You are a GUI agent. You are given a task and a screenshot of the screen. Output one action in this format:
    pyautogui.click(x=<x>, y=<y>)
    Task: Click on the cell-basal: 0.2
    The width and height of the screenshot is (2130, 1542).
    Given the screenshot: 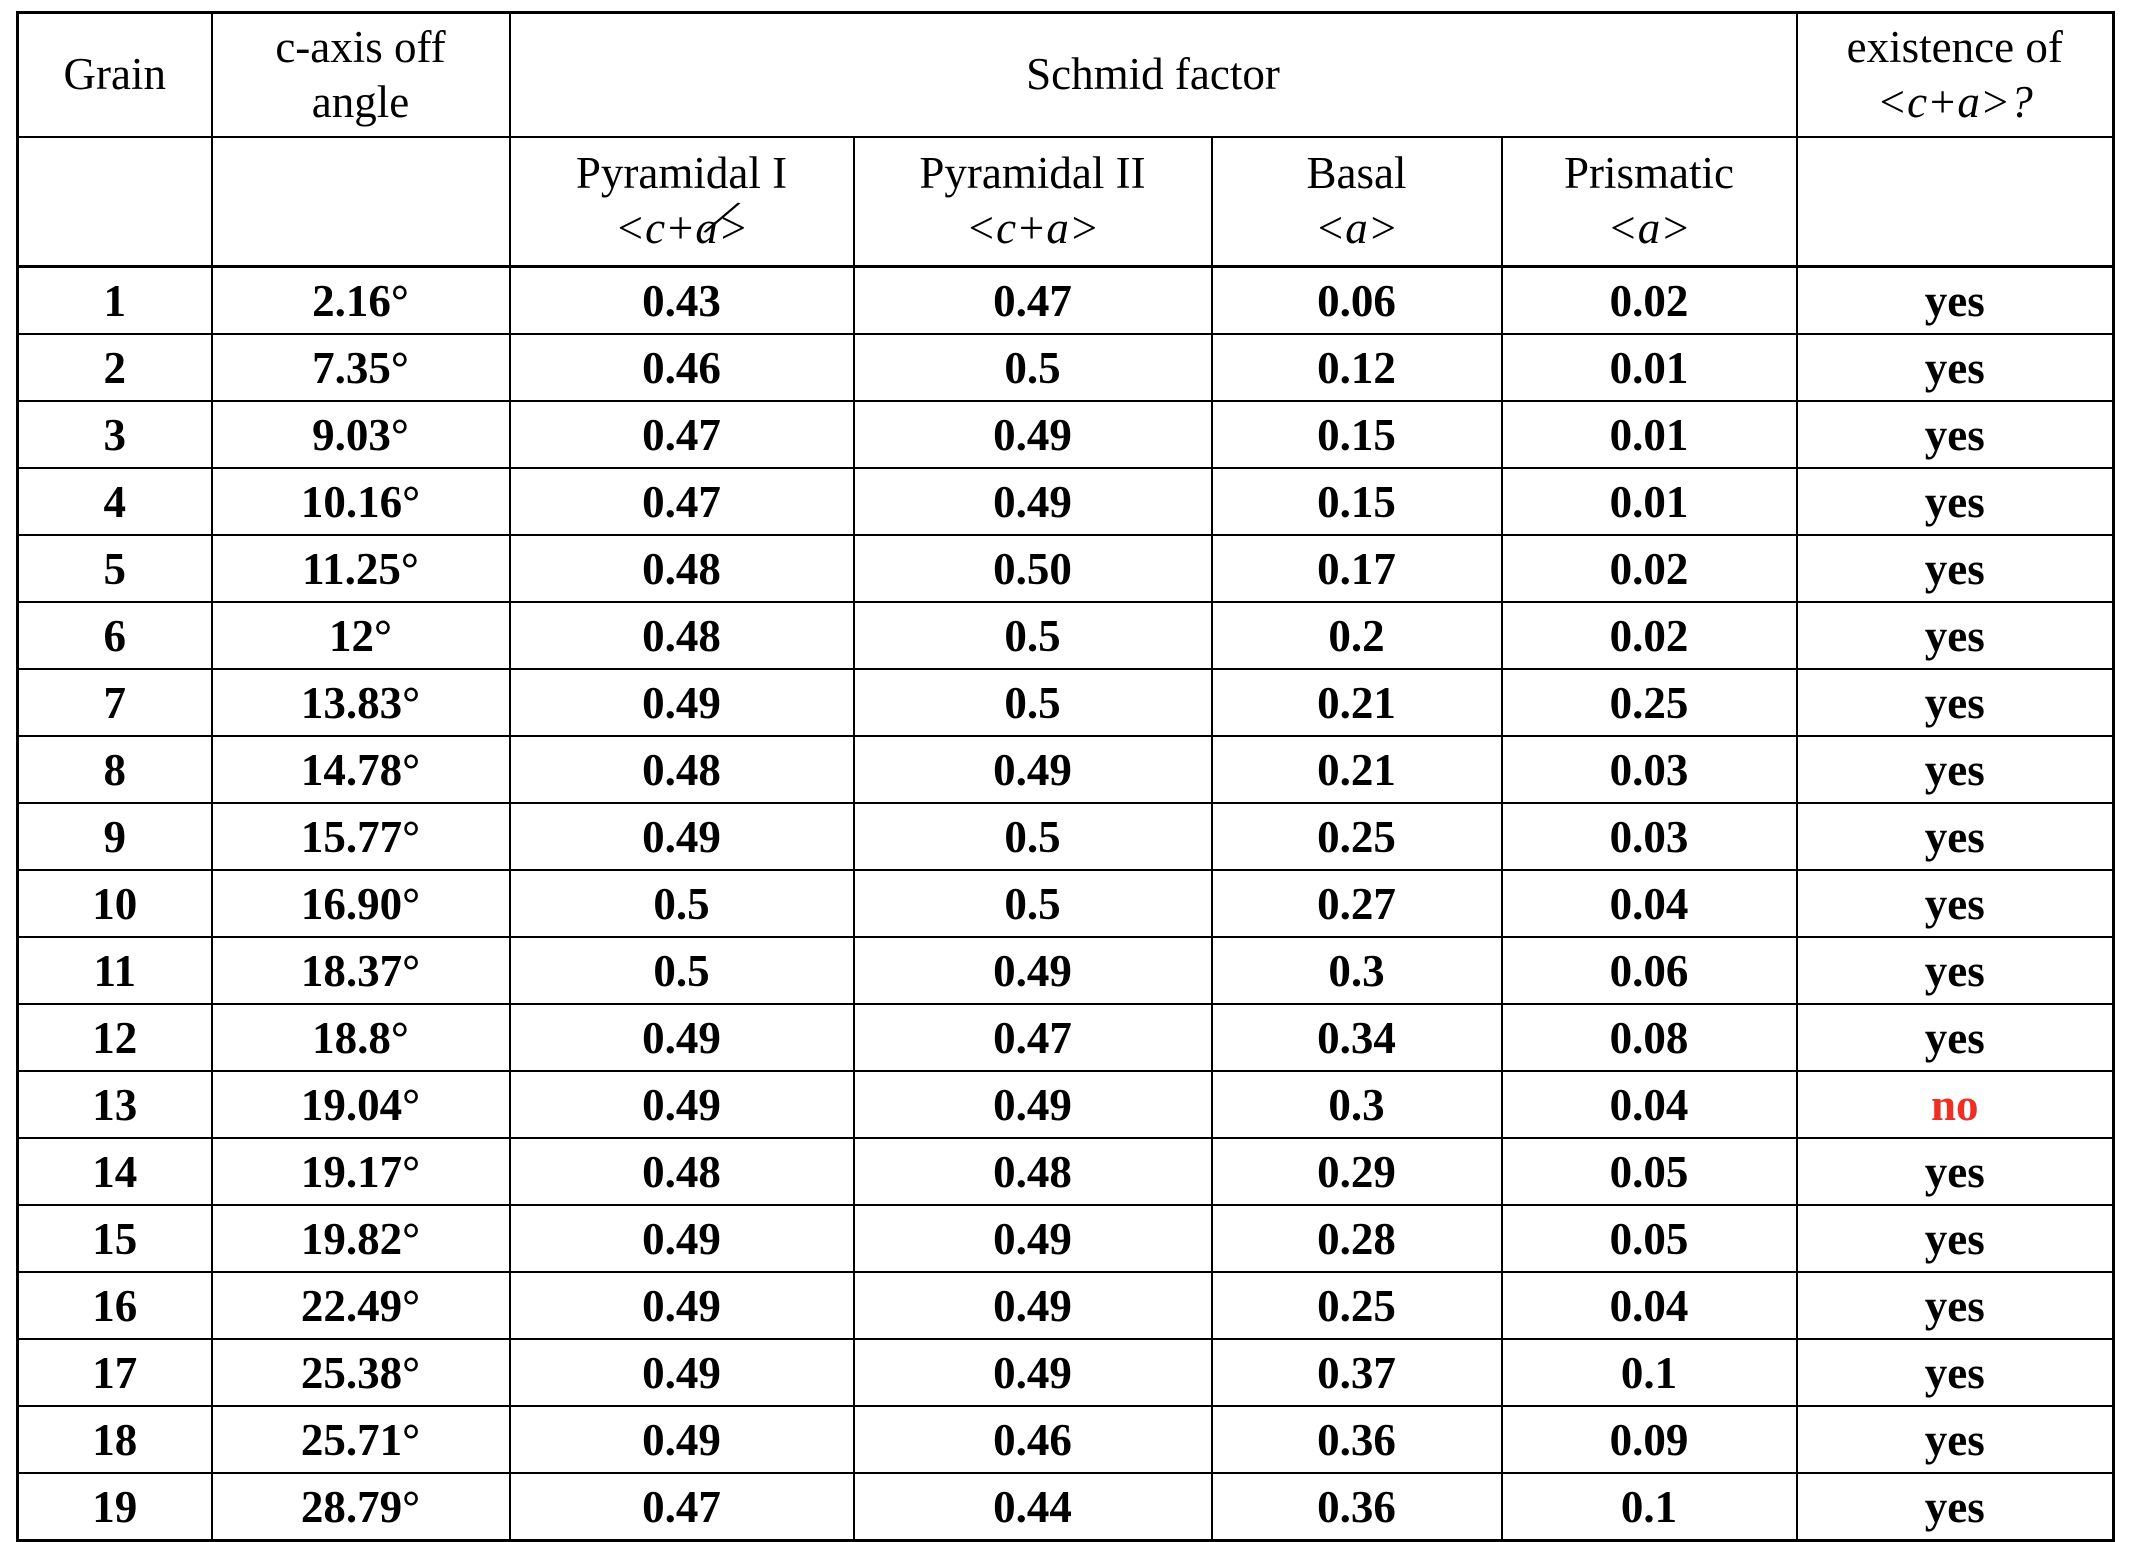 What is the action you would take?
    pyautogui.click(x=1356, y=635)
    